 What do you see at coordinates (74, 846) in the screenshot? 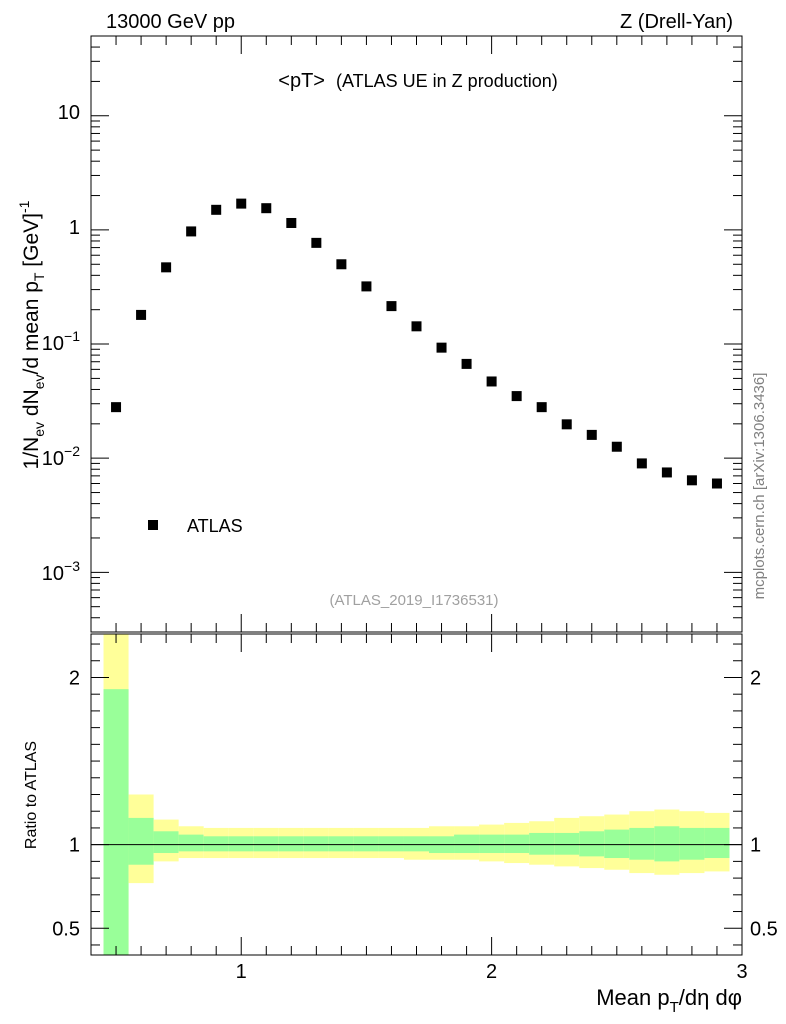
I see `ratio-y-tick-label: 1` at bounding box center [74, 846].